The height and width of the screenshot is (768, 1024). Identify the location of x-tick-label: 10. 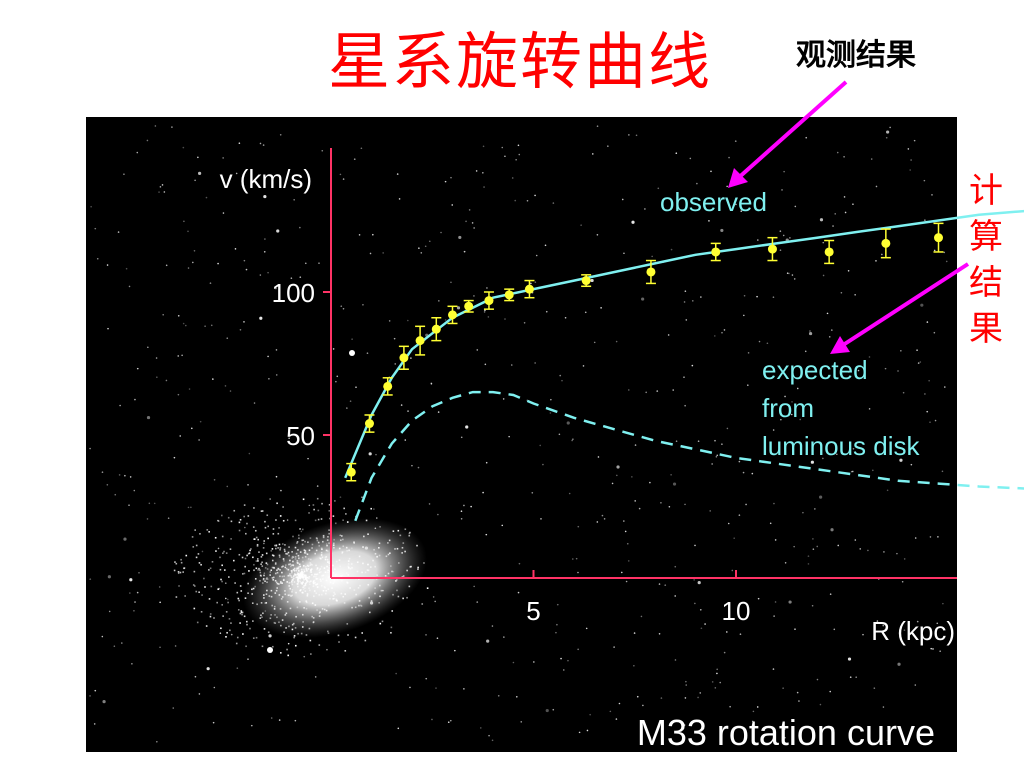
(736, 611).